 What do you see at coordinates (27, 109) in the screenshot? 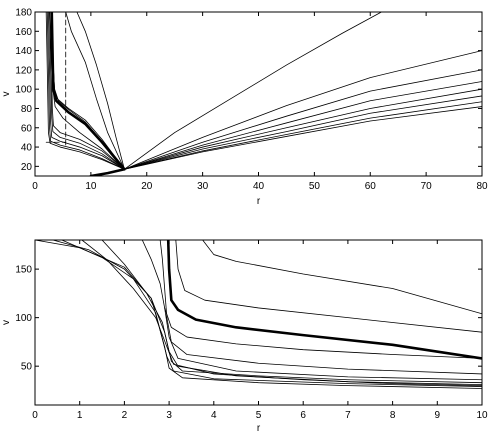
I see `y-tick-label: 80` at bounding box center [27, 109].